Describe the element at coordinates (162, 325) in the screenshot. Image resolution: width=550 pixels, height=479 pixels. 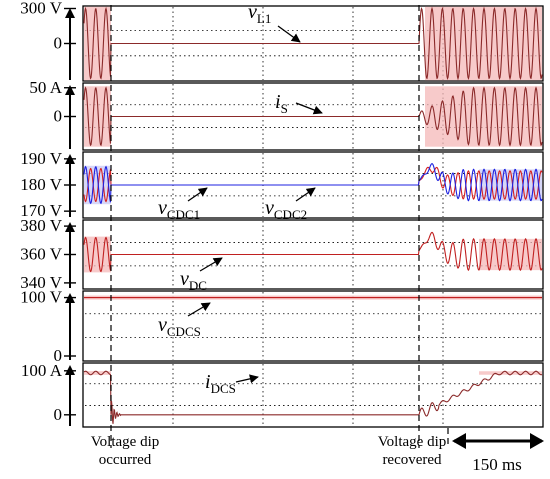
I see `signal-label-vCDCS-symbol: v` at that location.